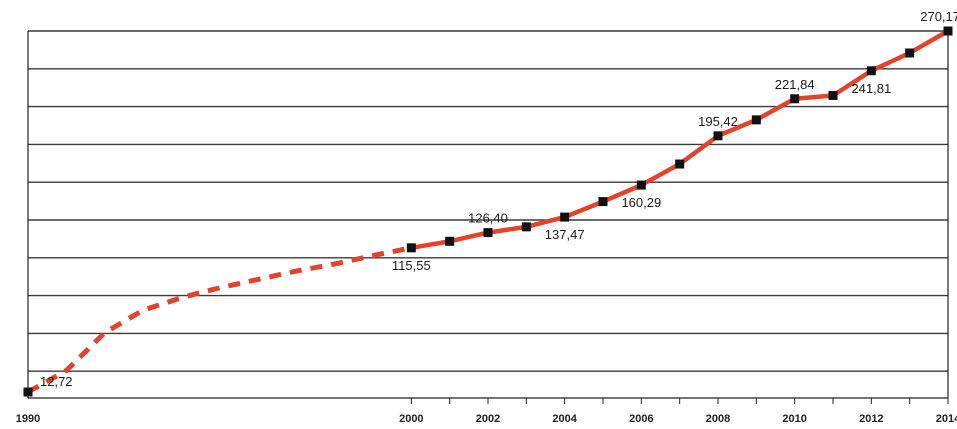 The image size is (957, 429). What do you see at coordinates (564, 419) in the screenshot?
I see `x-tick-label: 2004` at bounding box center [564, 419].